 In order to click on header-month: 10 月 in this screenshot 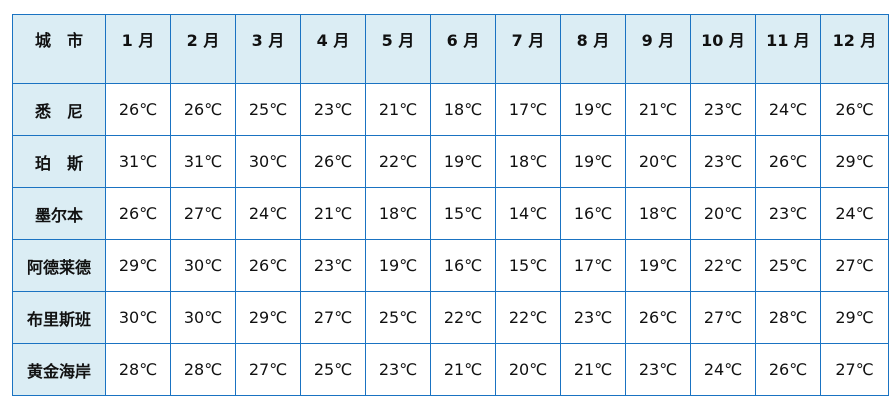, I will do `click(723, 49)`.